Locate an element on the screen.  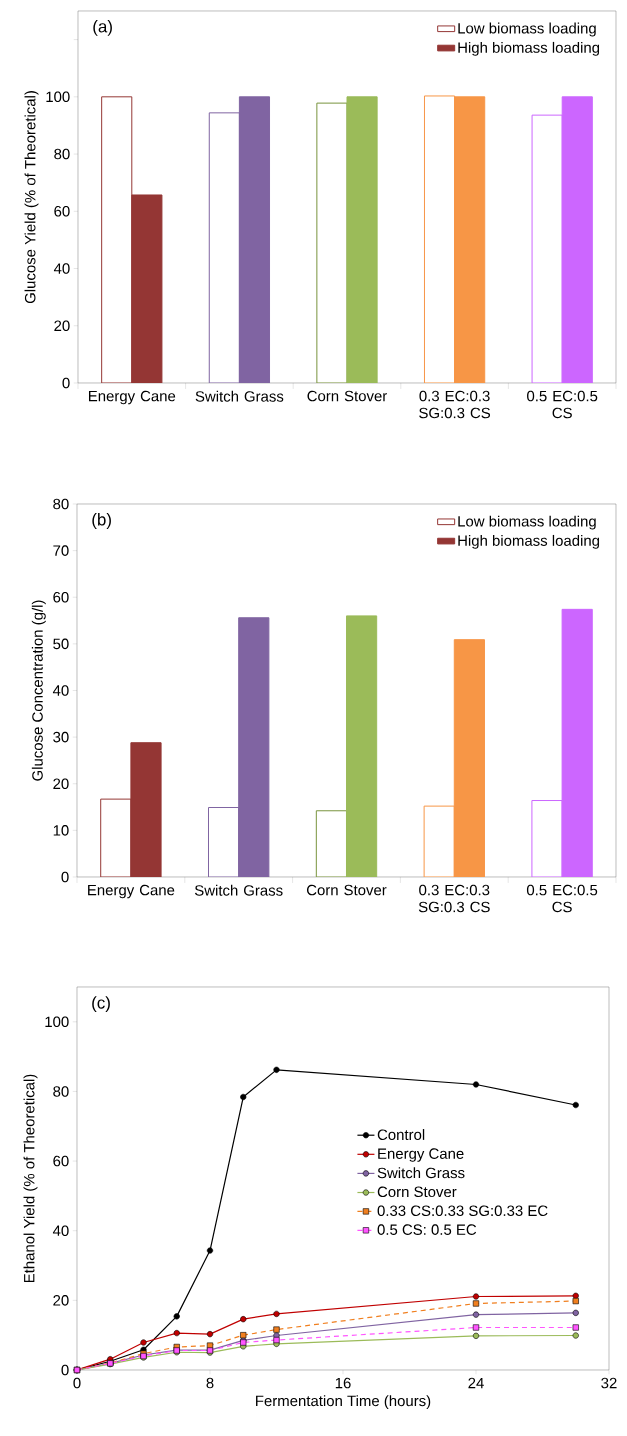
x-tick-label: 32 is located at coordinates (609, 1383).